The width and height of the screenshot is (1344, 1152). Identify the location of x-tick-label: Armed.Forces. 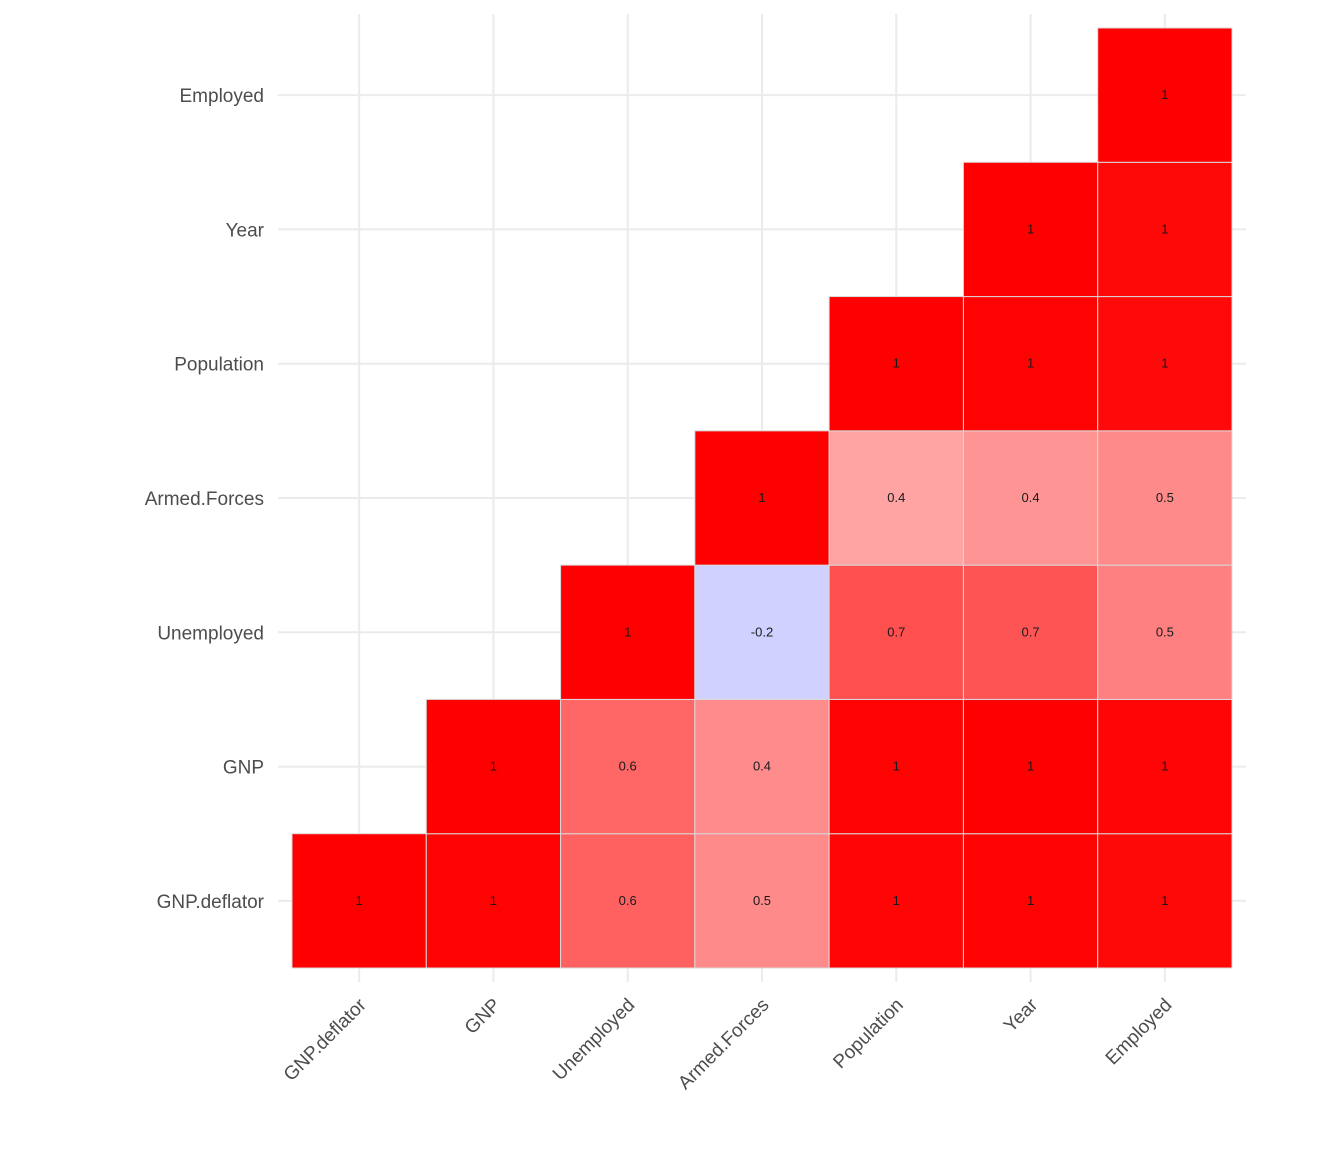
(723, 1044).